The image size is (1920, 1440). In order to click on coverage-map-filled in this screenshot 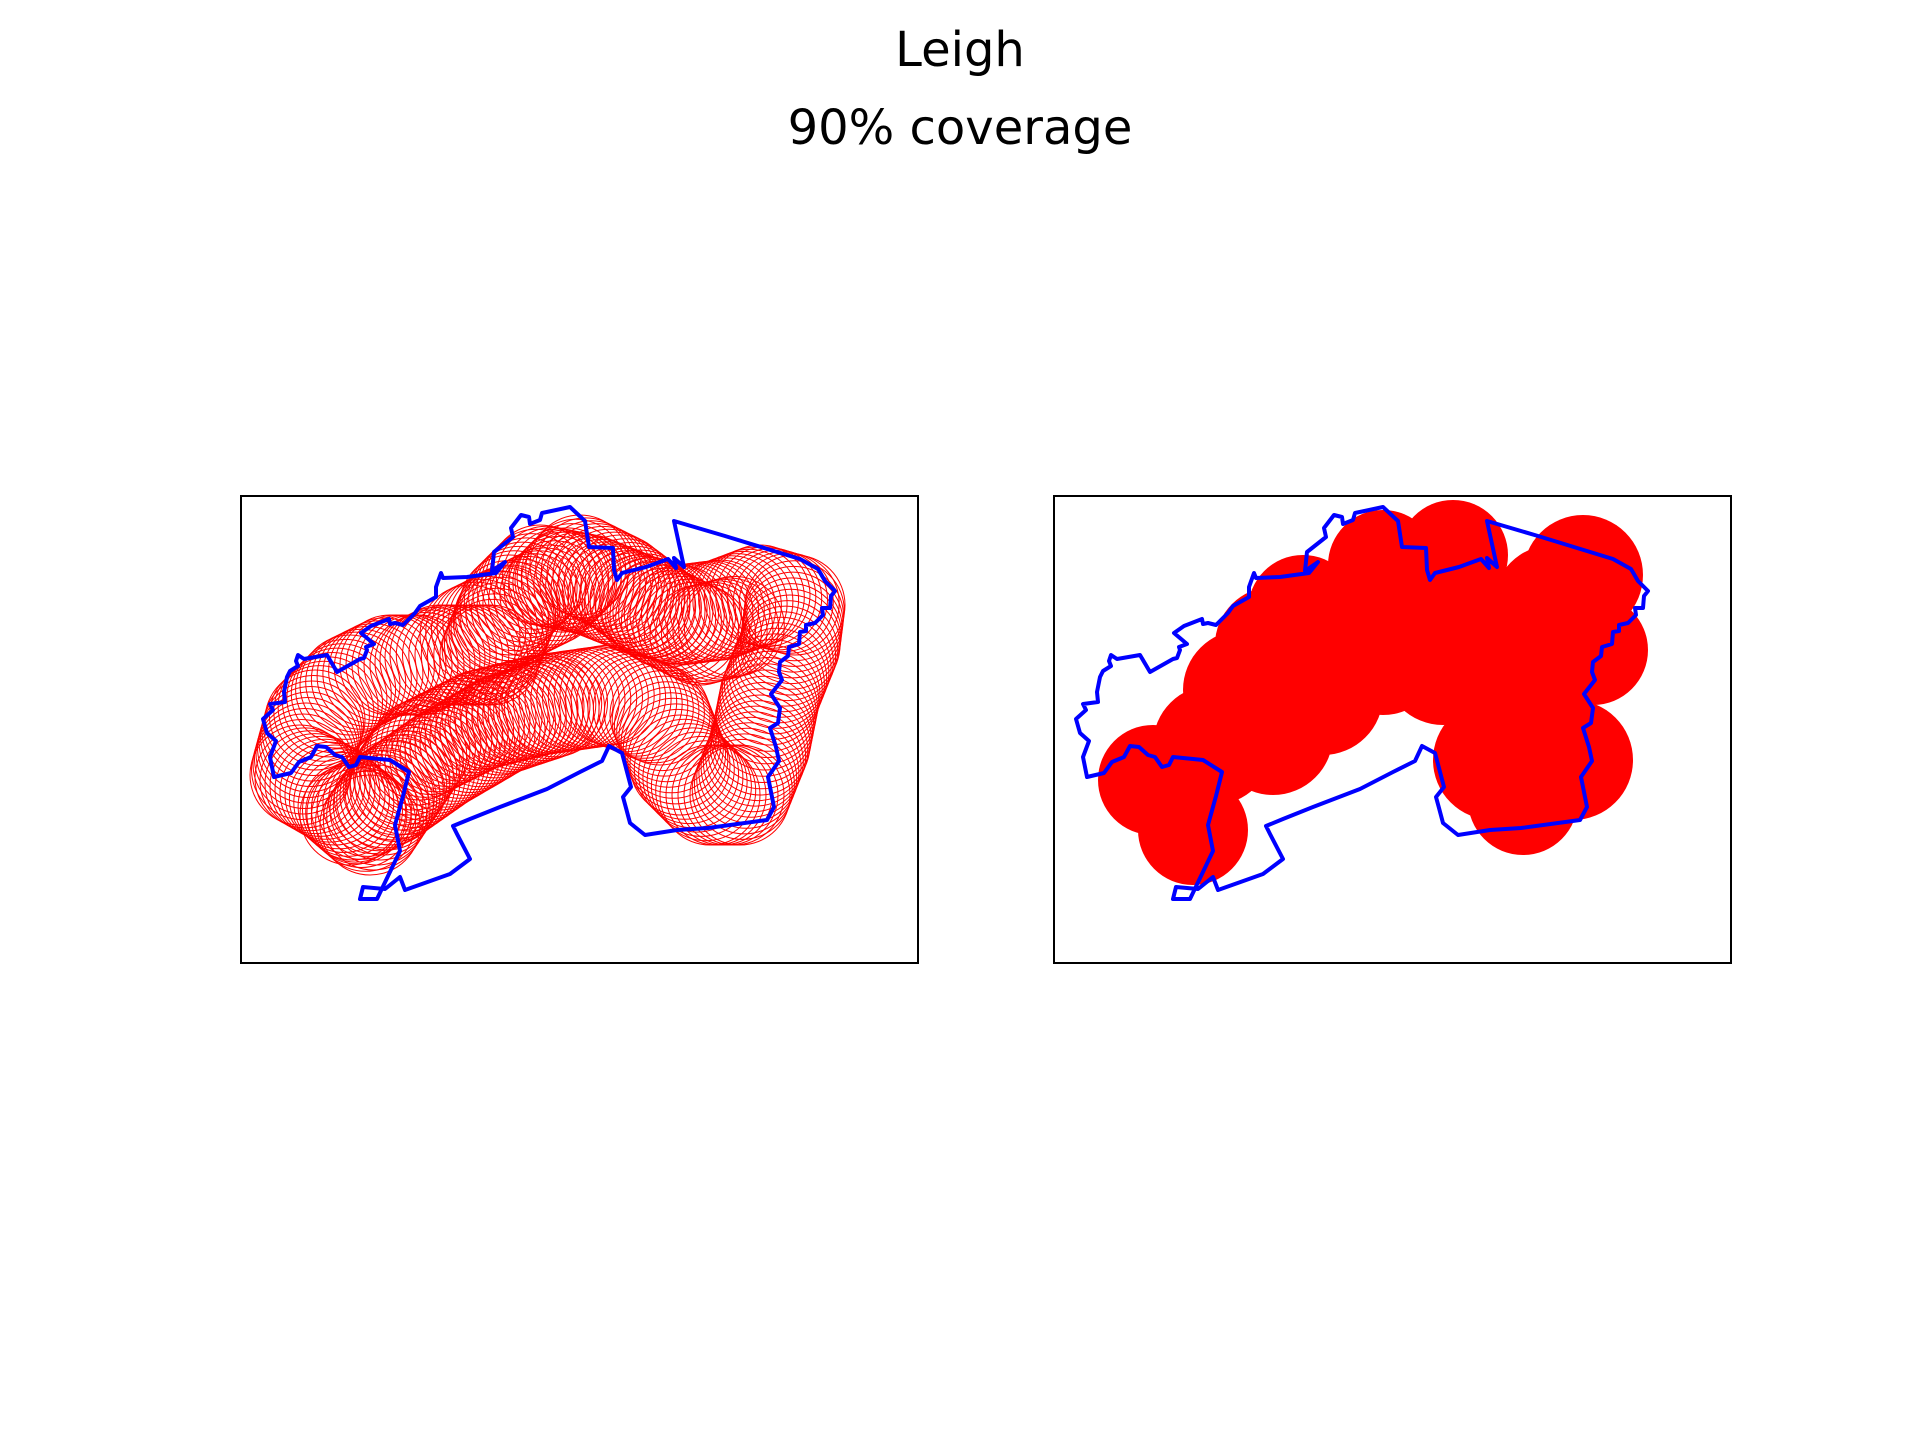, I will do `click(1392, 729)`.